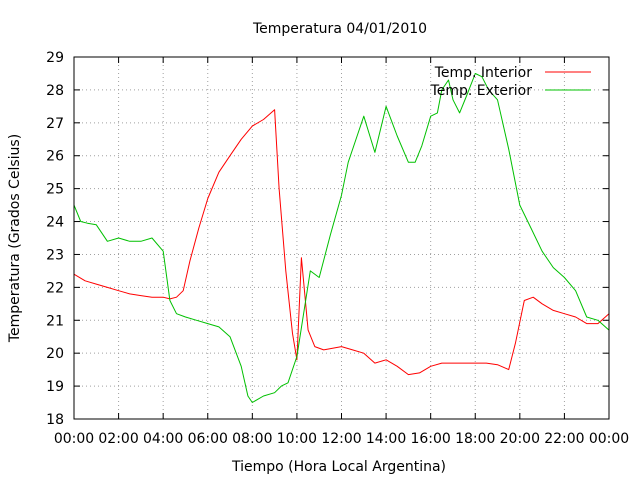 This screenshot has height=480, width=640. I want to click on y-tick-label: 27, so click(55, 124).